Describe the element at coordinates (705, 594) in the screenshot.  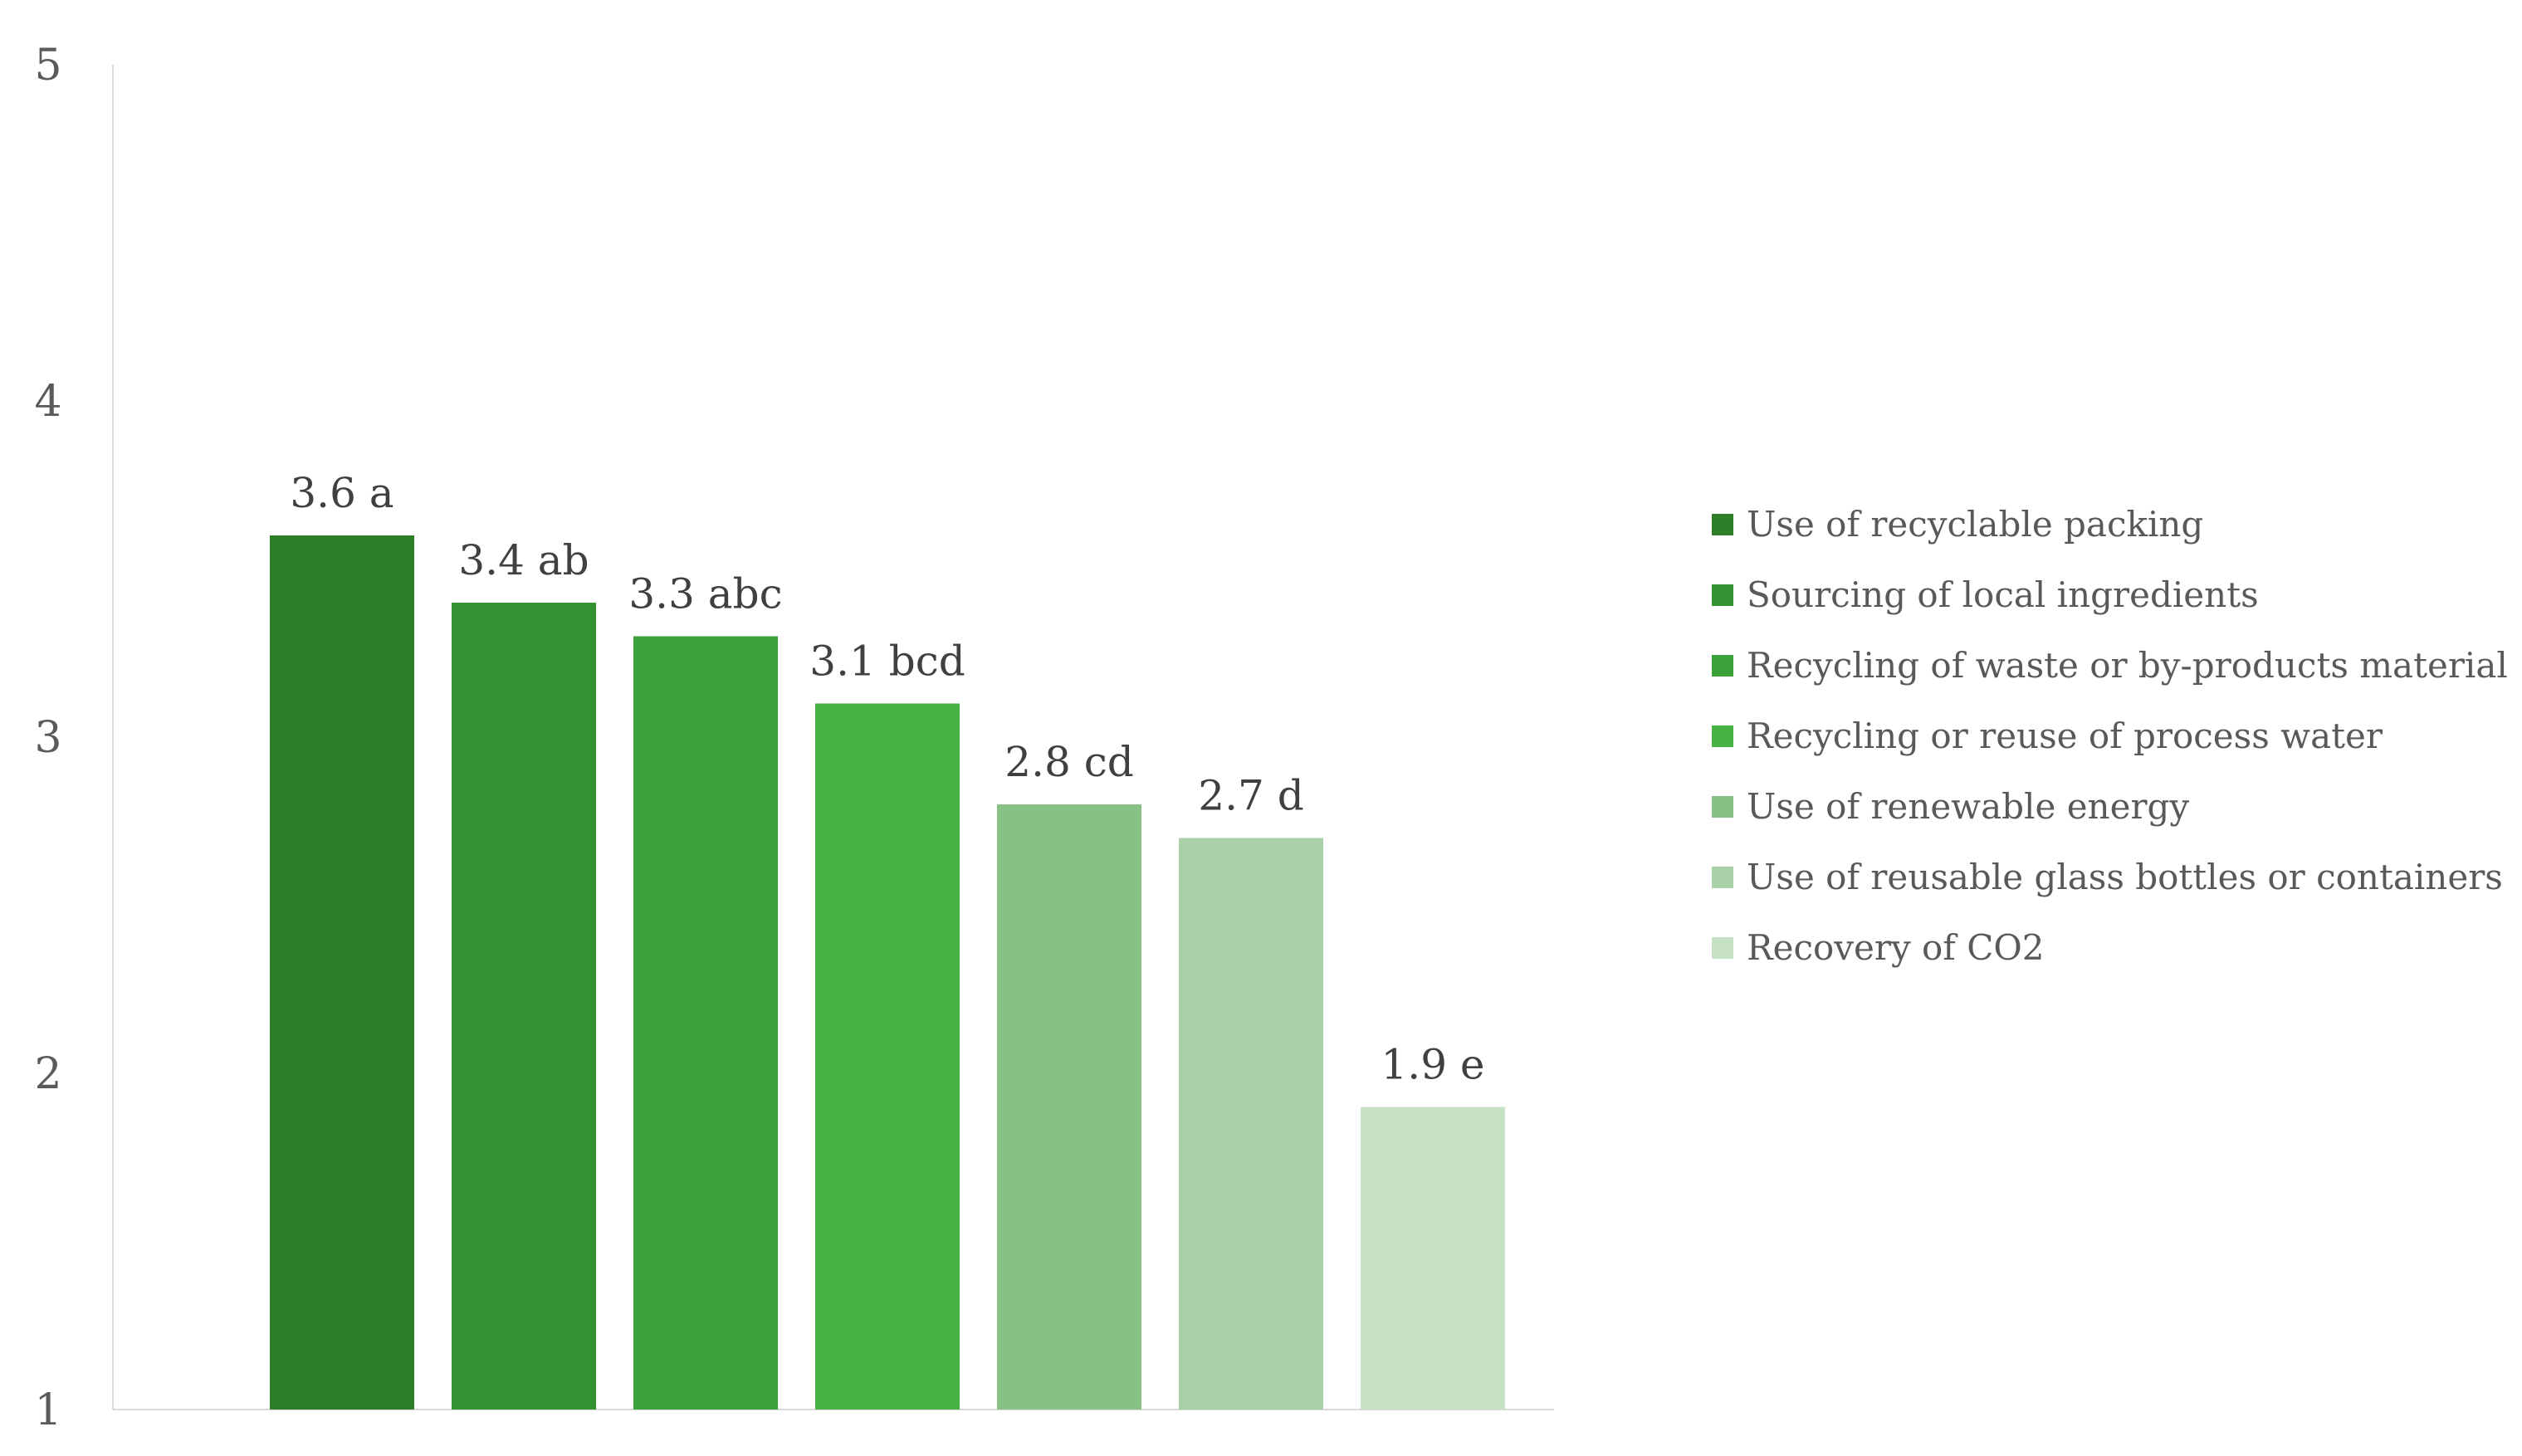
I see `data-label: 3.3 abc` at that location.